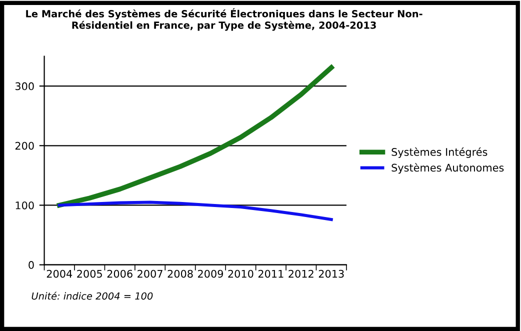  Describe the element at coordinates (241, 274) in the screenshot. I see `x-tick-label: 2010` at that location.